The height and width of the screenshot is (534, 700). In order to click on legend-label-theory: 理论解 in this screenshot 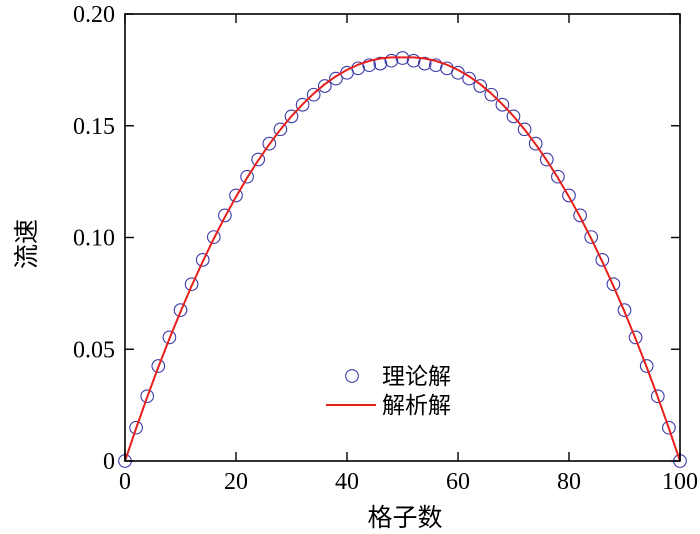, I will do `click(416, 377)`.